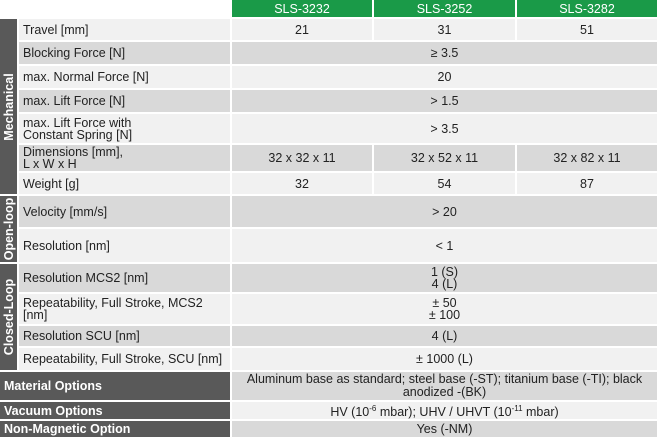 Image resolution: width=657 pixels, height=439 pixels. I want to click on label-line: Constant Spring [N], so click(78, 134).